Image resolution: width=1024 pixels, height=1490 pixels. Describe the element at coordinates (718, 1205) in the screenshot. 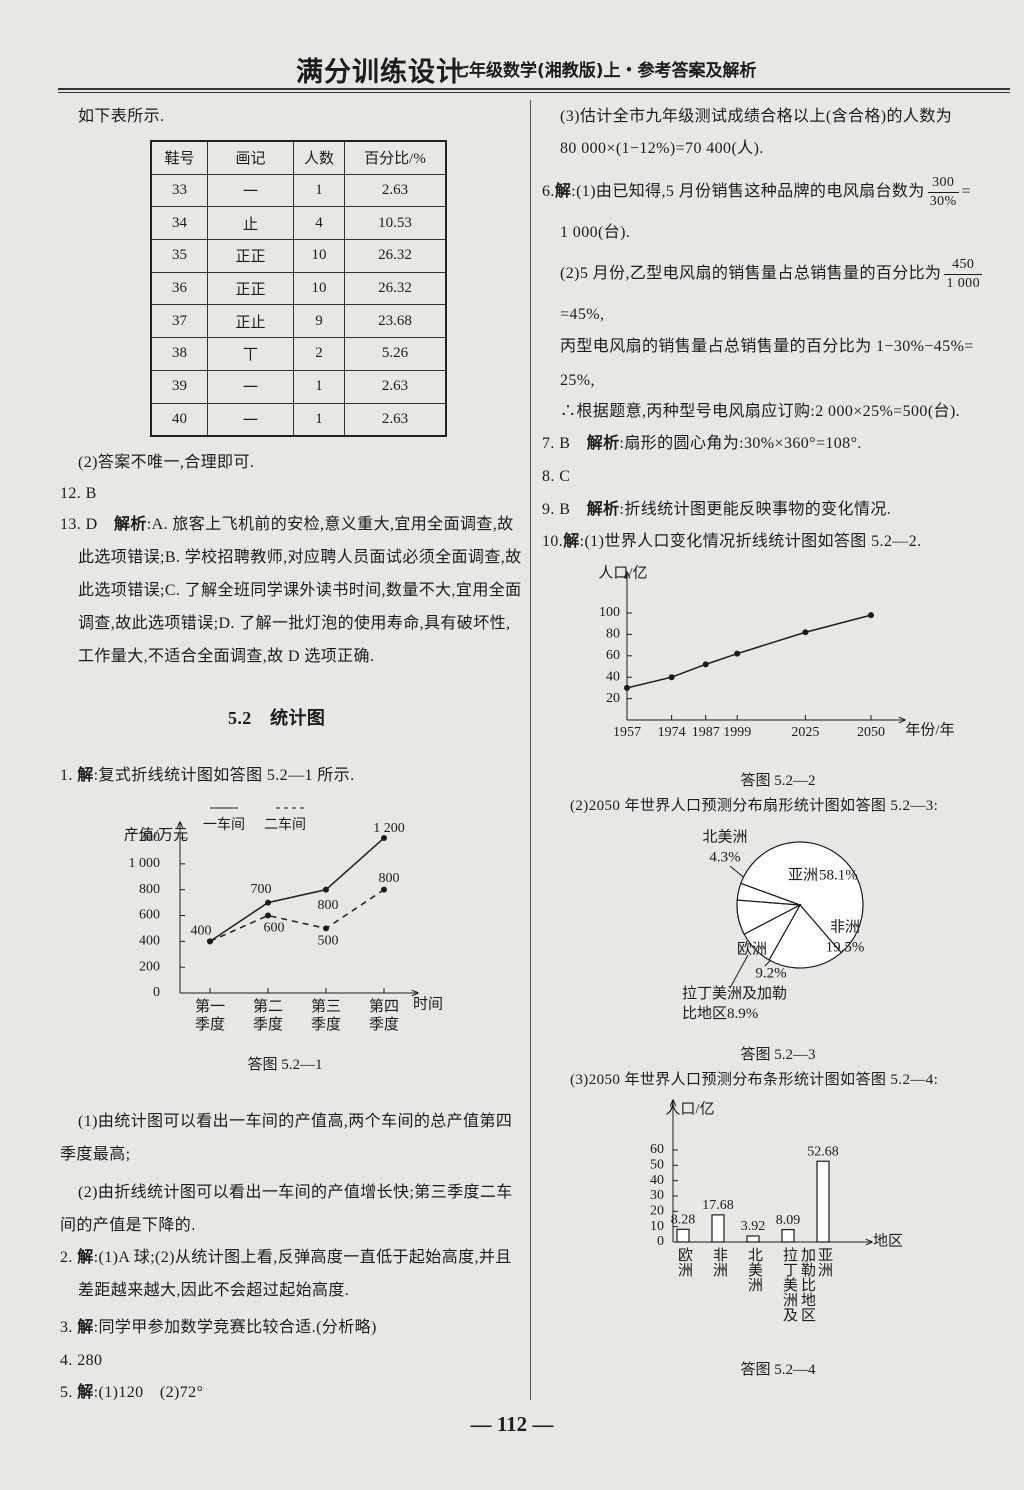

I see `data-label: 17.68` at that location.